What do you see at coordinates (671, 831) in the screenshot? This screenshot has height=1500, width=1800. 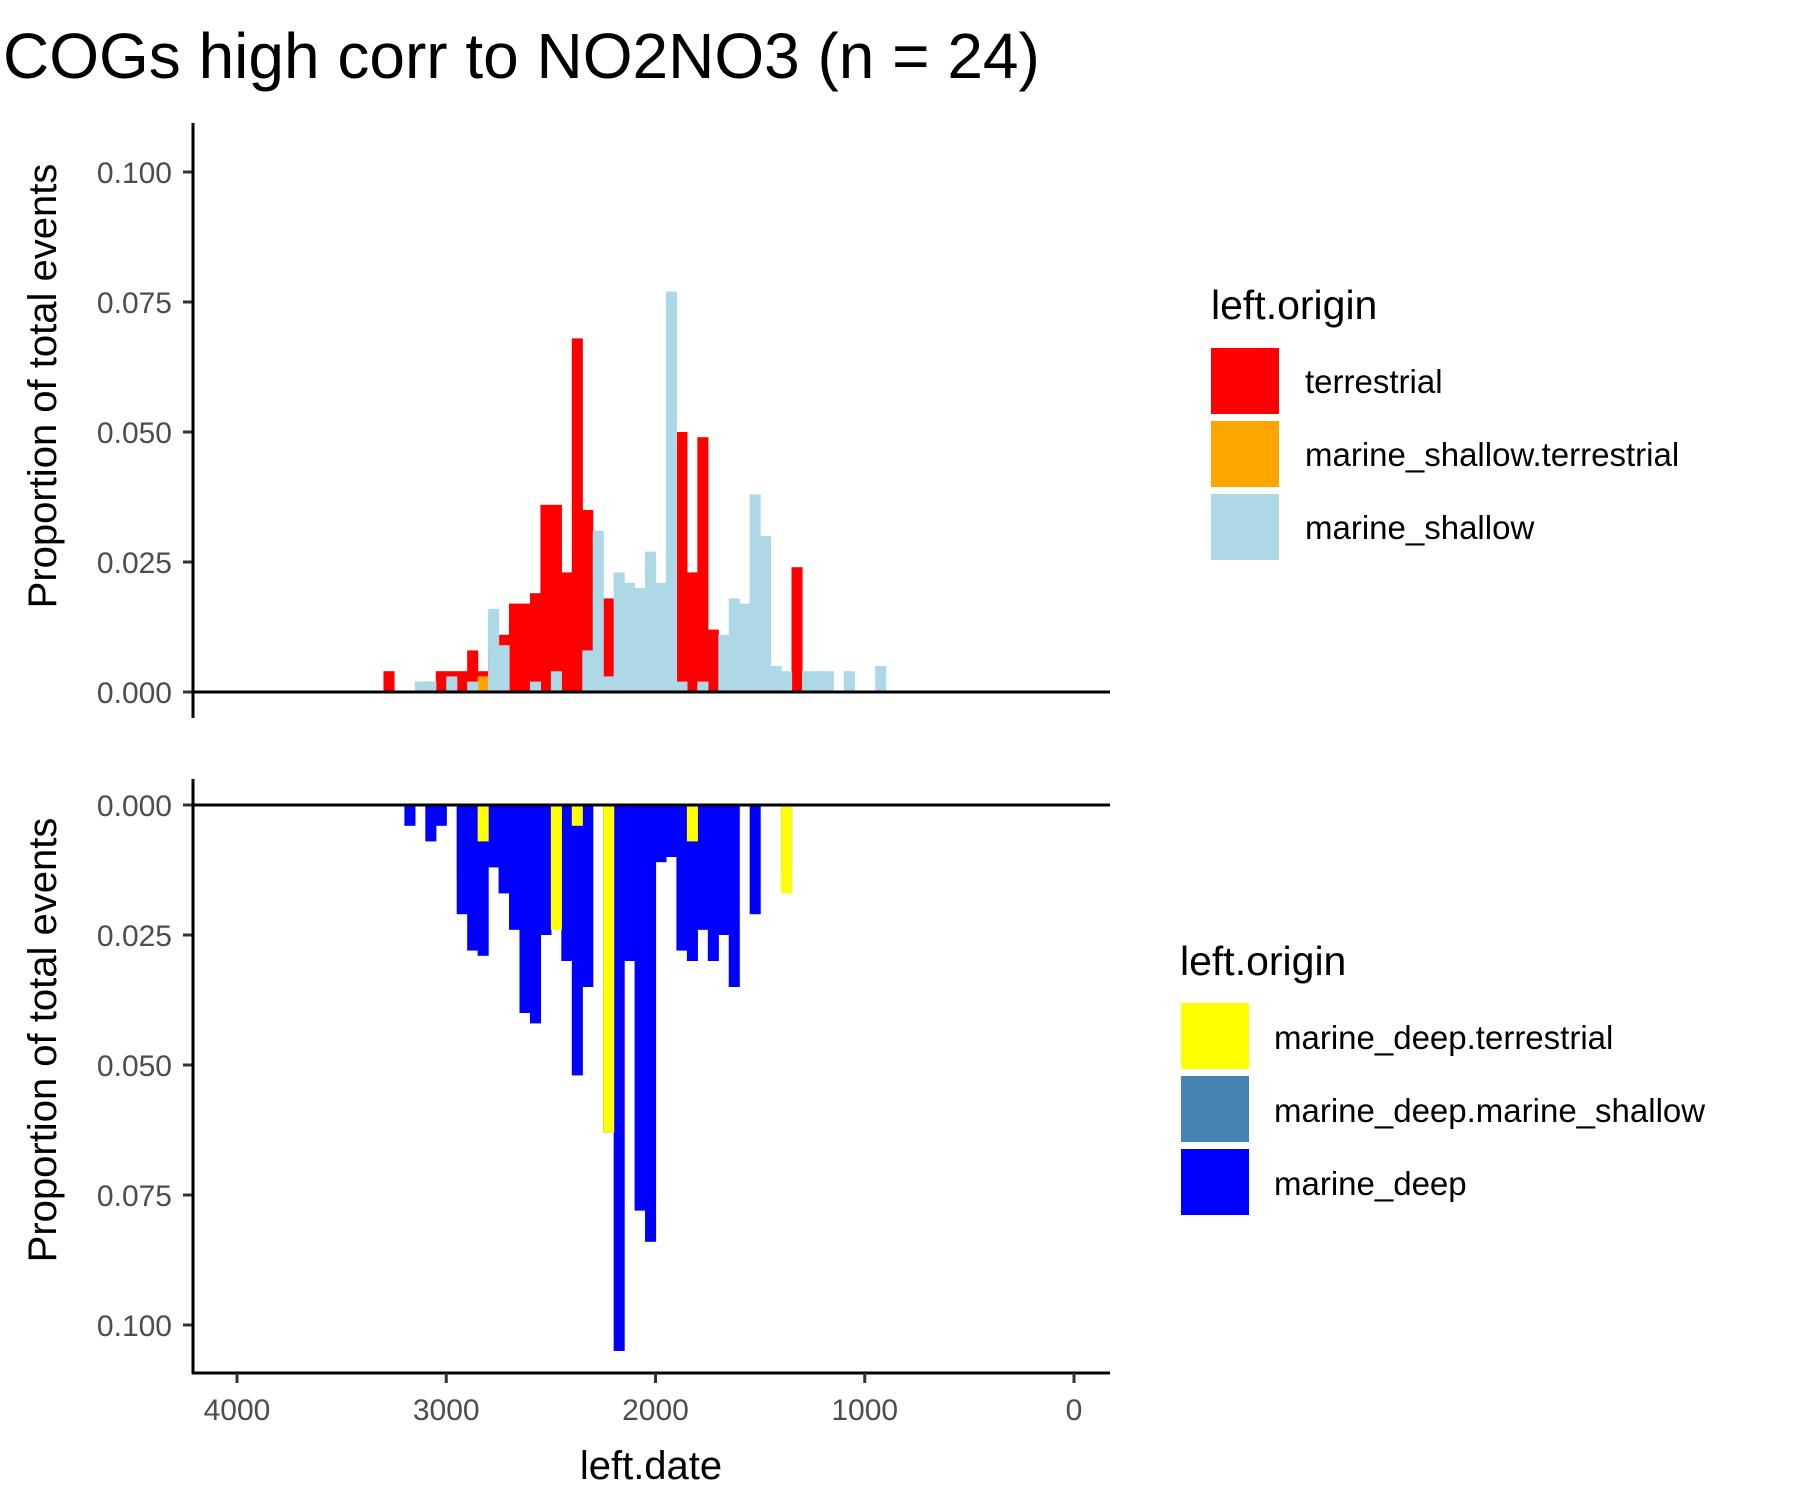 I see `bar-marine-deep-1925` at bounding box center [671, 831].